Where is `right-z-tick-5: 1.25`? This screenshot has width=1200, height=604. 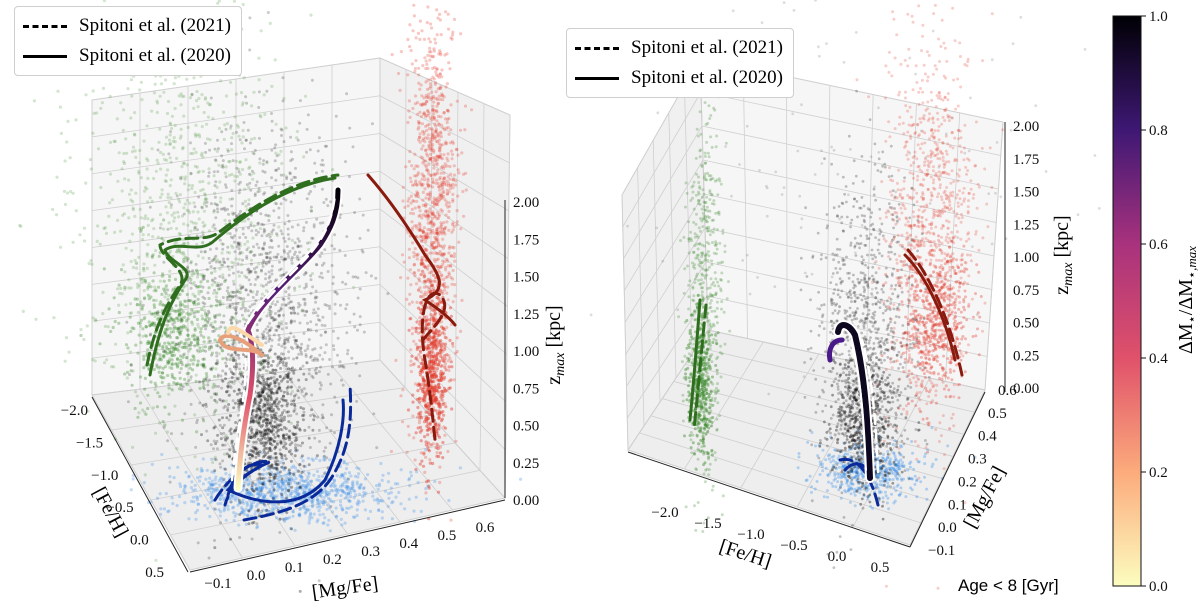
right-z-tick-5: 1.25 is located at coordinates (1026, 225).